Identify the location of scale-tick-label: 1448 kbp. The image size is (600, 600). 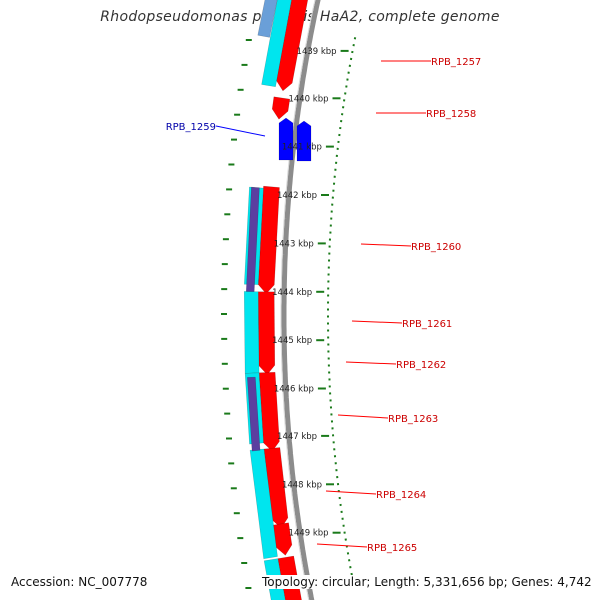
(302, 485).